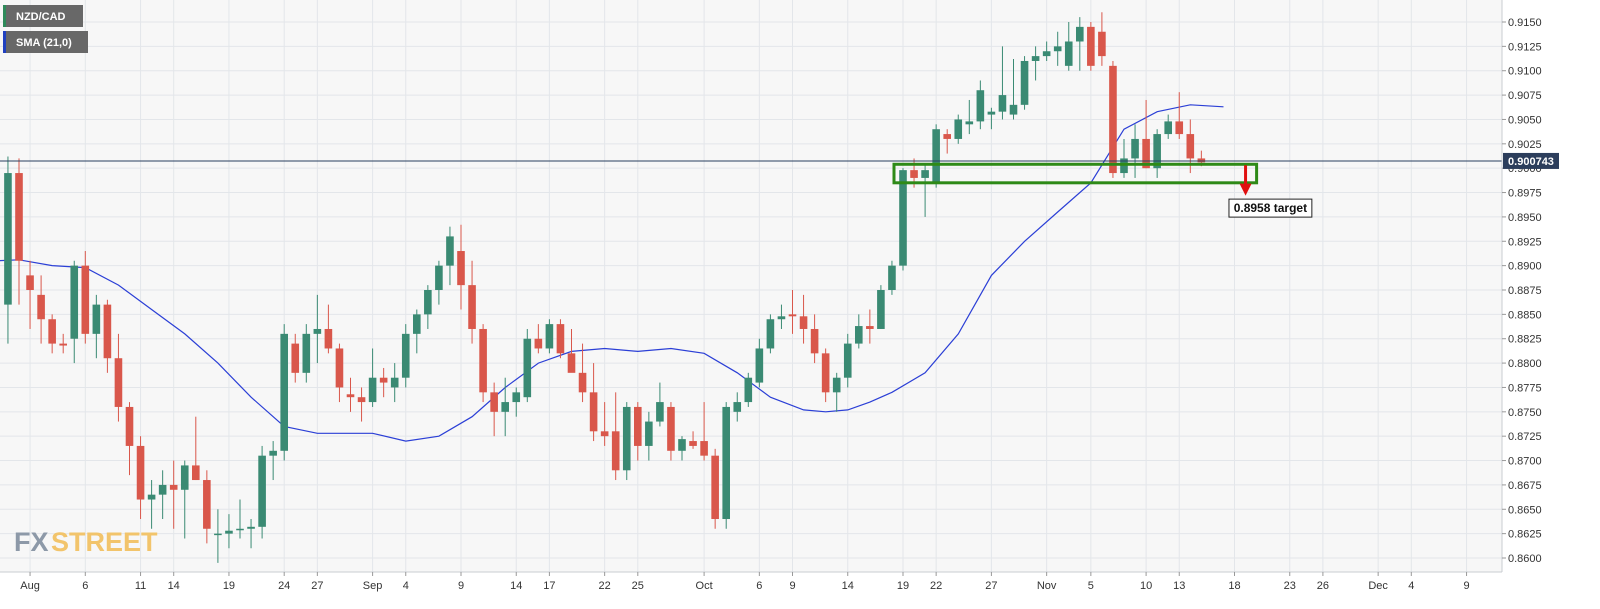 This screenshot has height=609, width=1600. I want to click on y-tick-label: 0.8625, so click(1525, 535).